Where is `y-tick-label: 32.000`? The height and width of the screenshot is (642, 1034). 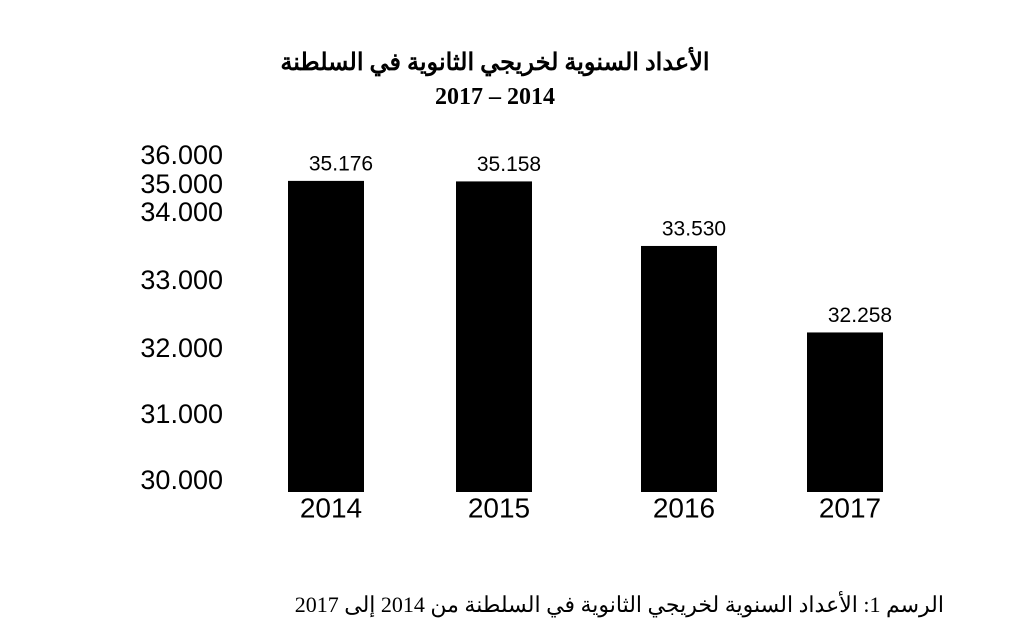
y-tick-label: 32.000 is located at coordinates (181, 348).